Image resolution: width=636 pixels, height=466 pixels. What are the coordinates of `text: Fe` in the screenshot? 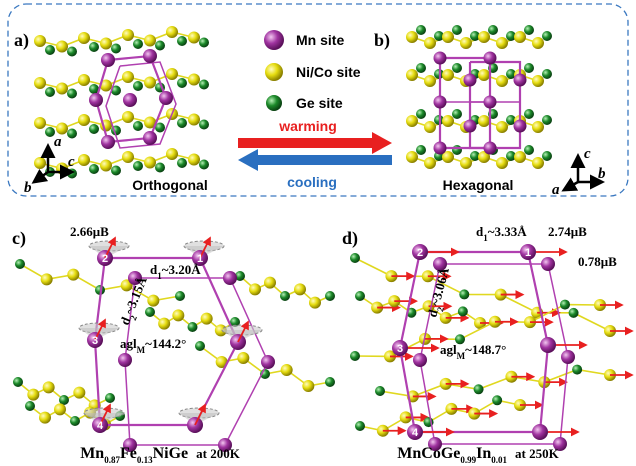 It's located at (128, 453).